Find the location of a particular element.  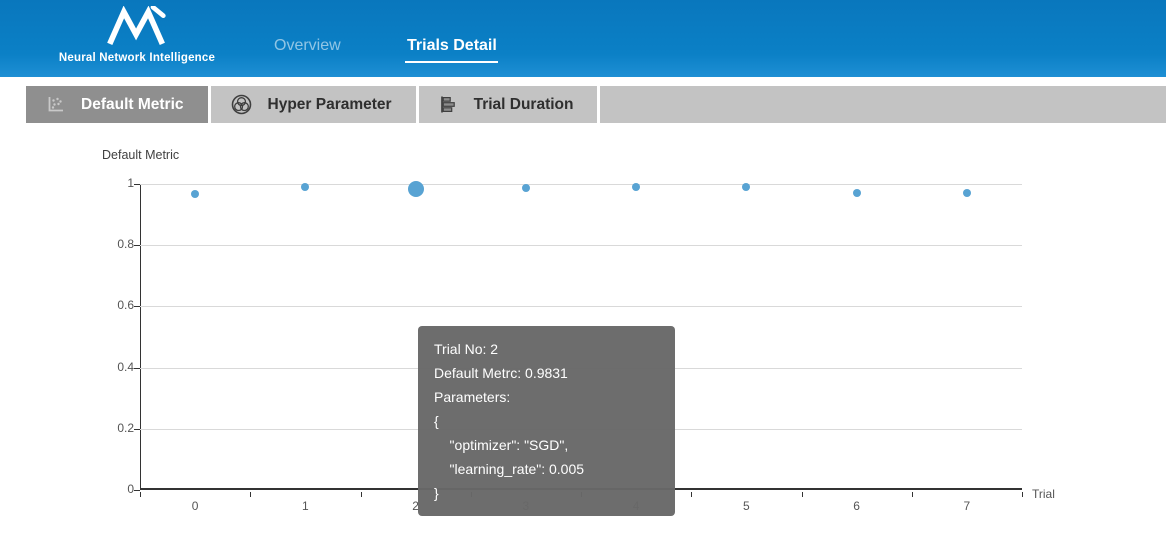

logo-caption: Neural Network Intelligence is located at coordinates (137, 58).